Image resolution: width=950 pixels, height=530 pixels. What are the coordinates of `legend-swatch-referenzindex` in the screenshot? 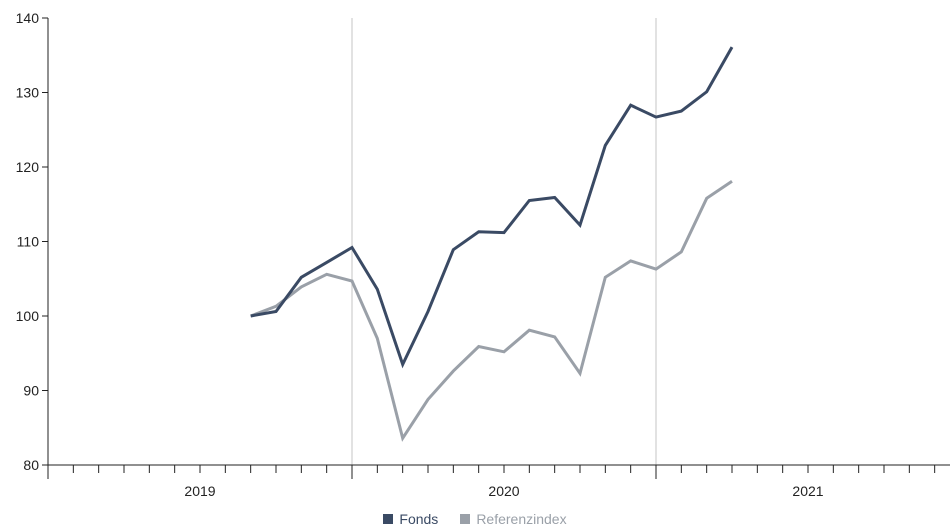 It's located at (465, 519).